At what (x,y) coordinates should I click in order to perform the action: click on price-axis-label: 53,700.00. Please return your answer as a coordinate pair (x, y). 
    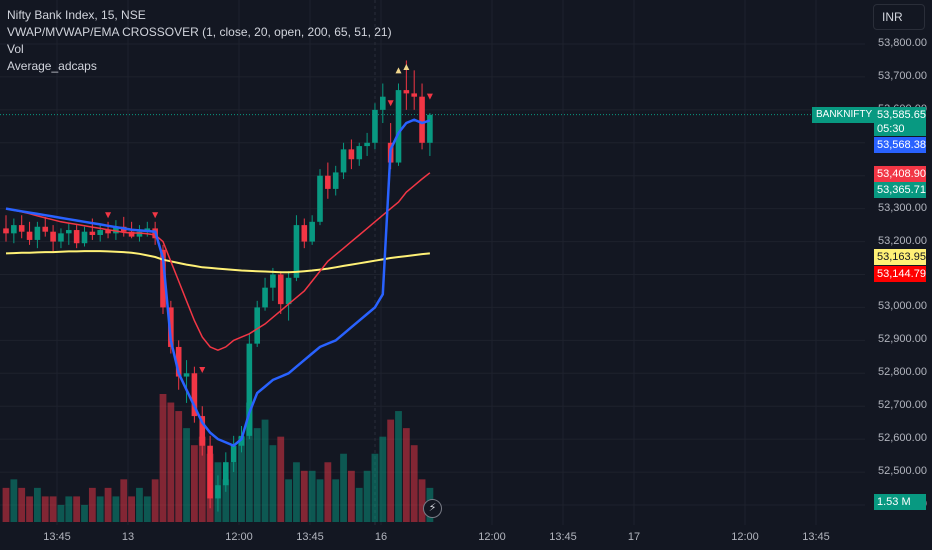
    Looking at the image, I should click on (902, 75).